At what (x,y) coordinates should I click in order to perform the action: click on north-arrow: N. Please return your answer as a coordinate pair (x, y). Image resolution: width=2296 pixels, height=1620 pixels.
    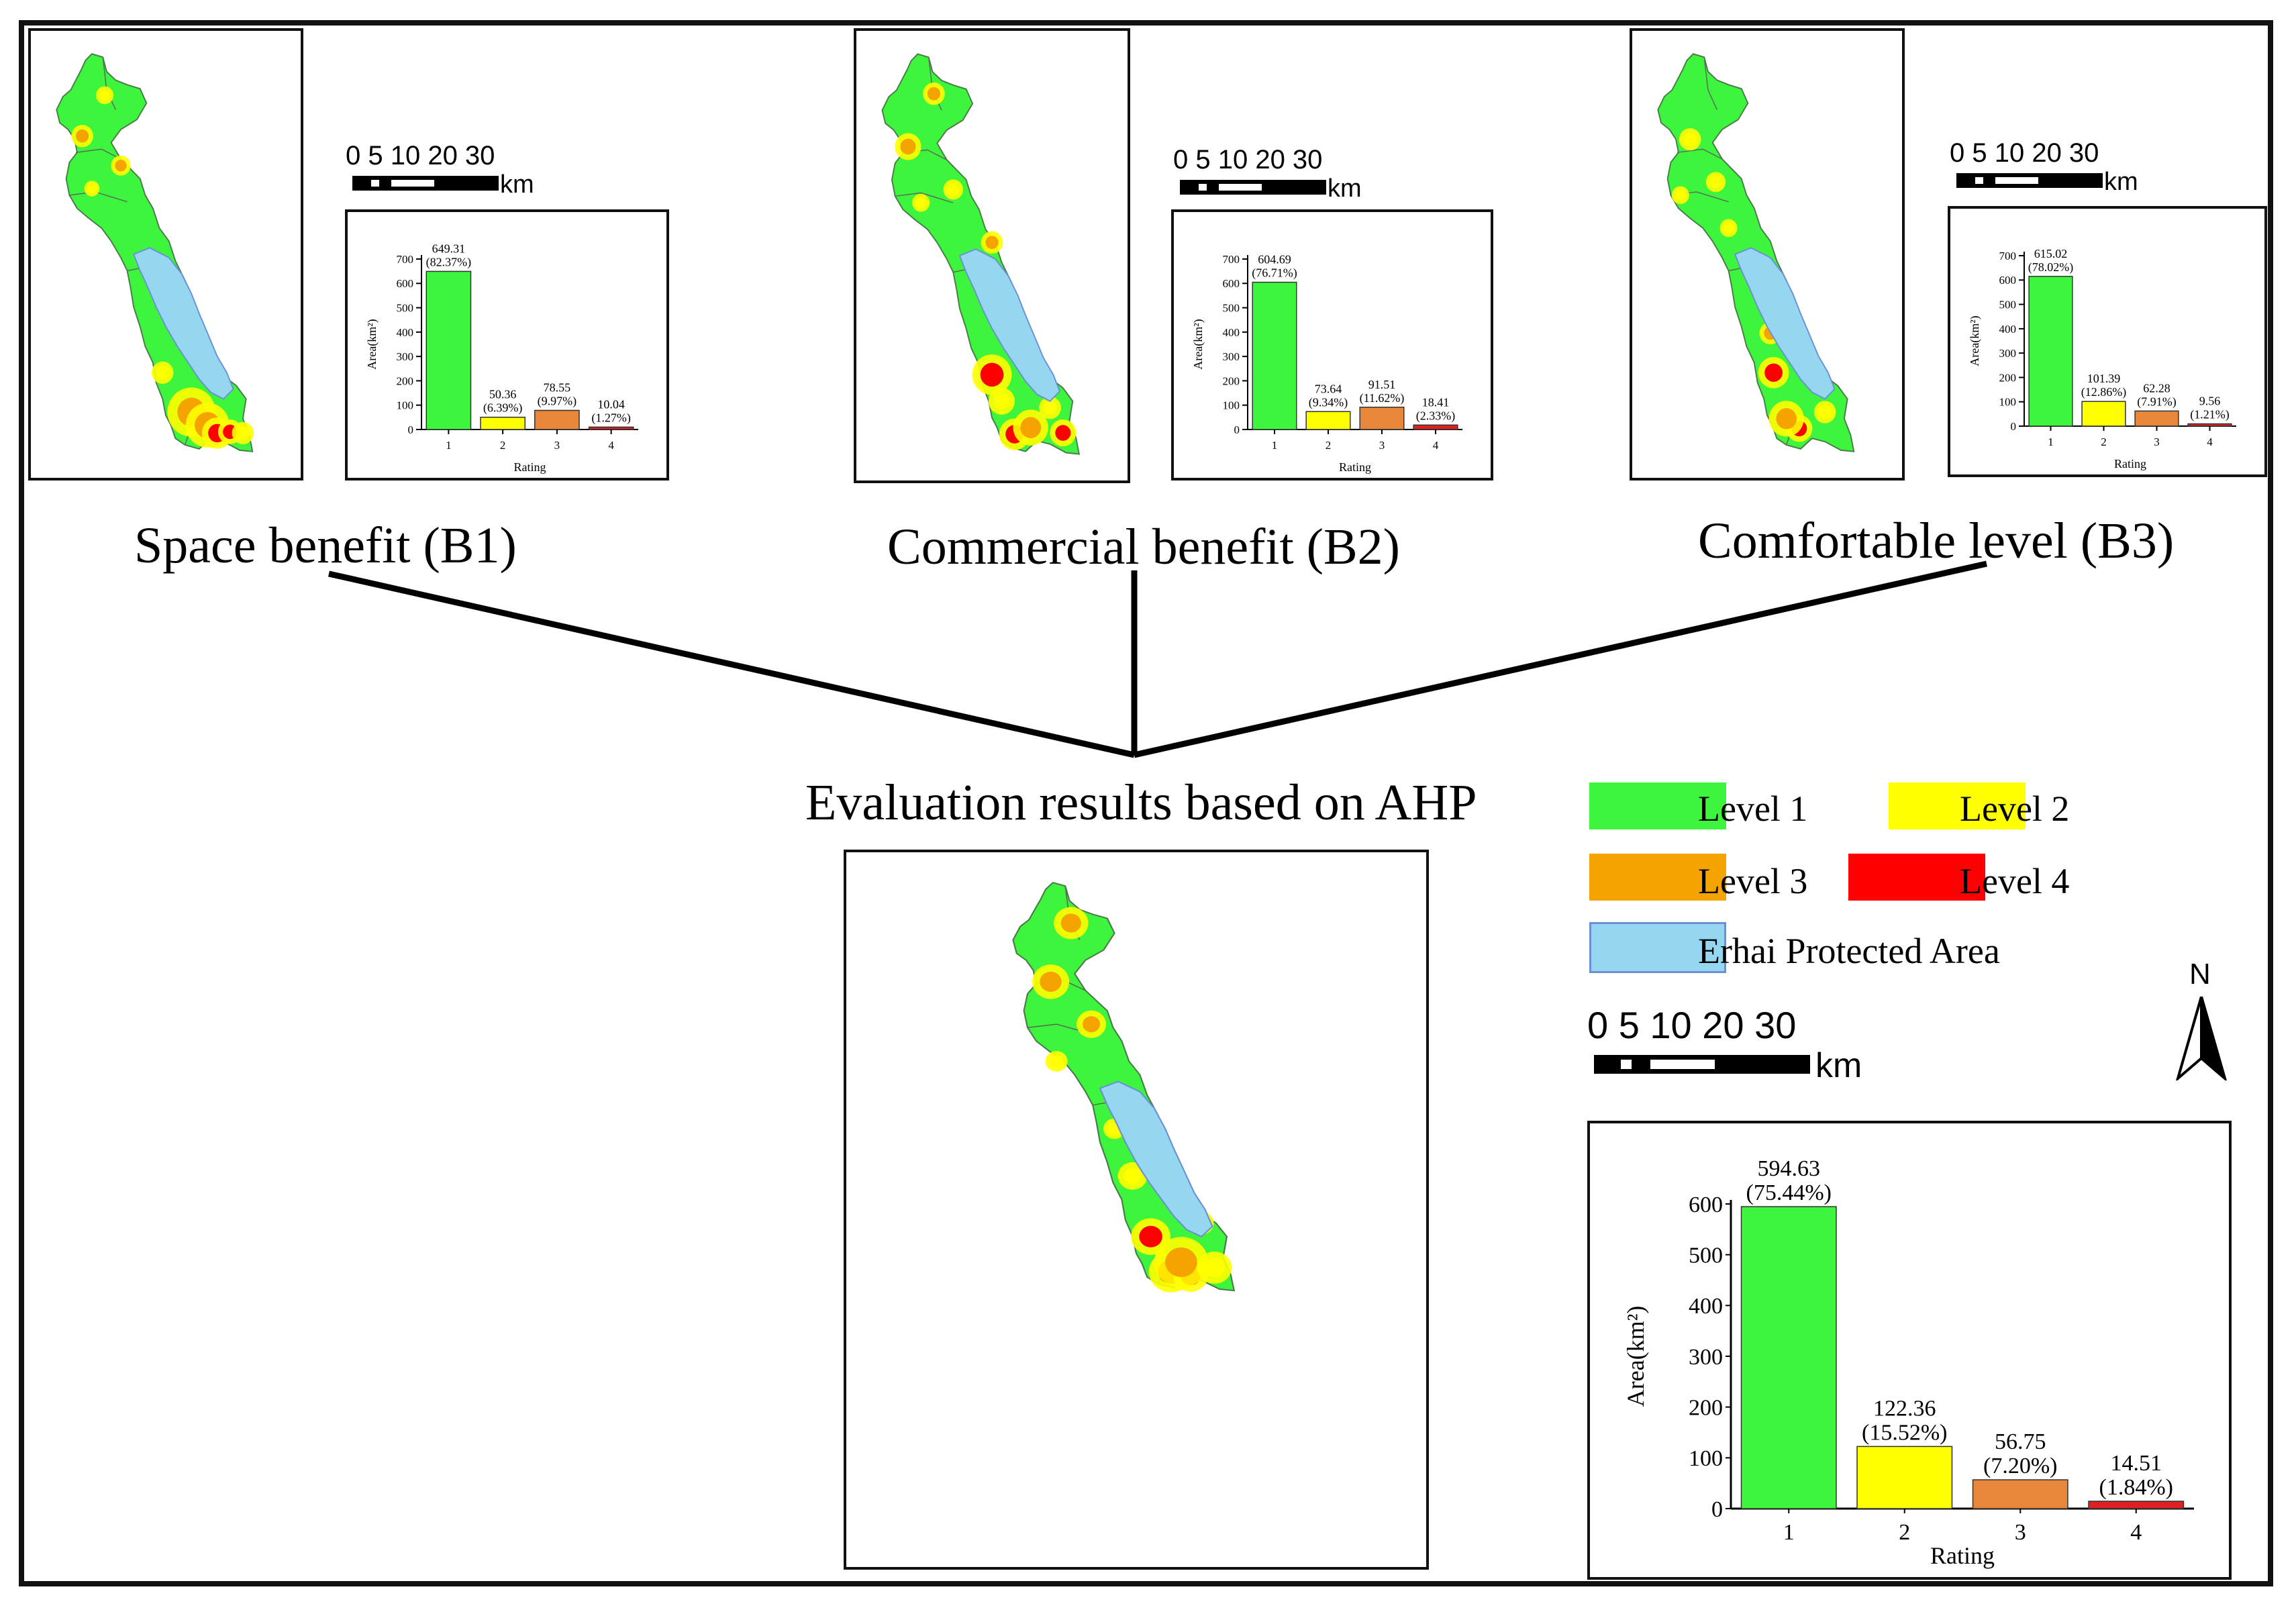
    Looking at the image, I should click on (2201, 1020).